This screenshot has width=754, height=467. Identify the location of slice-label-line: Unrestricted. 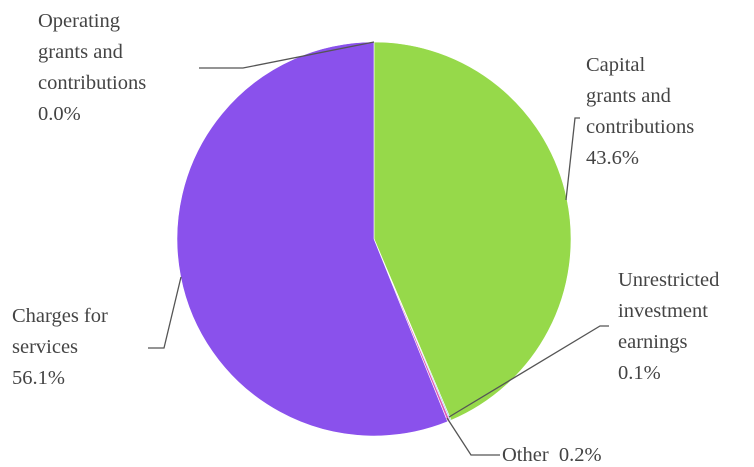
(668, 280).